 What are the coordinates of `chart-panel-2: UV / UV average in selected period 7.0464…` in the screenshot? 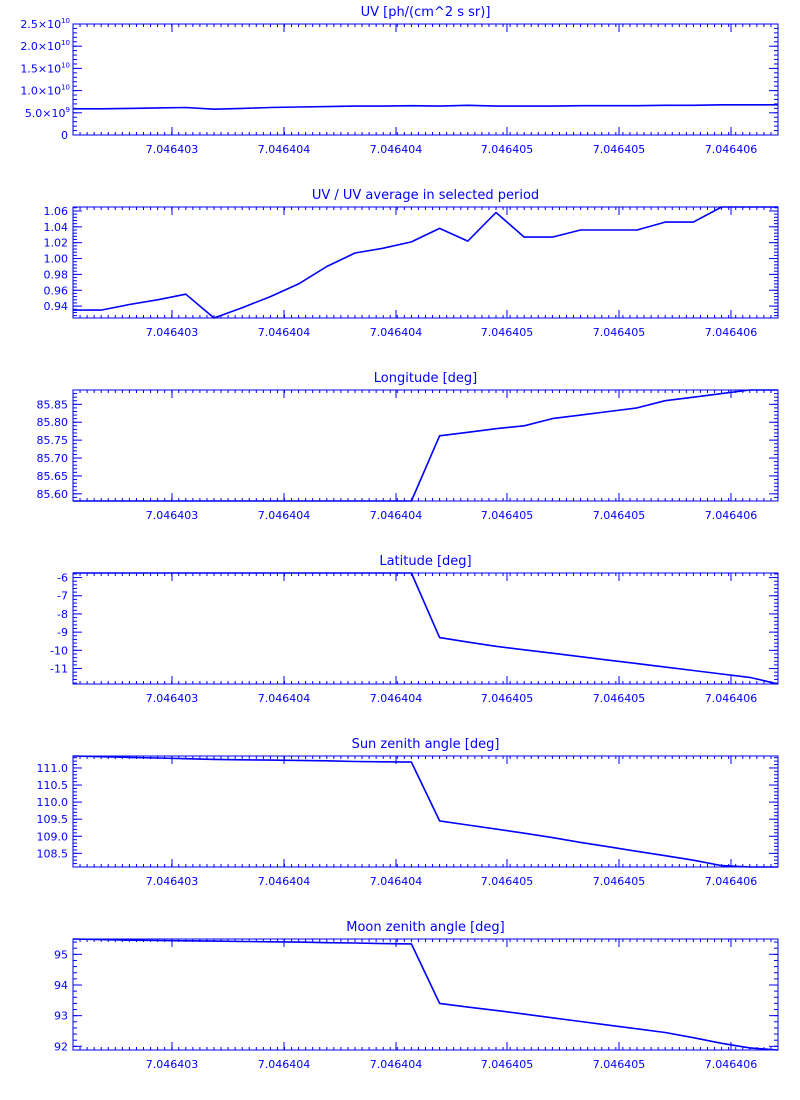 It's located at (411, 263).